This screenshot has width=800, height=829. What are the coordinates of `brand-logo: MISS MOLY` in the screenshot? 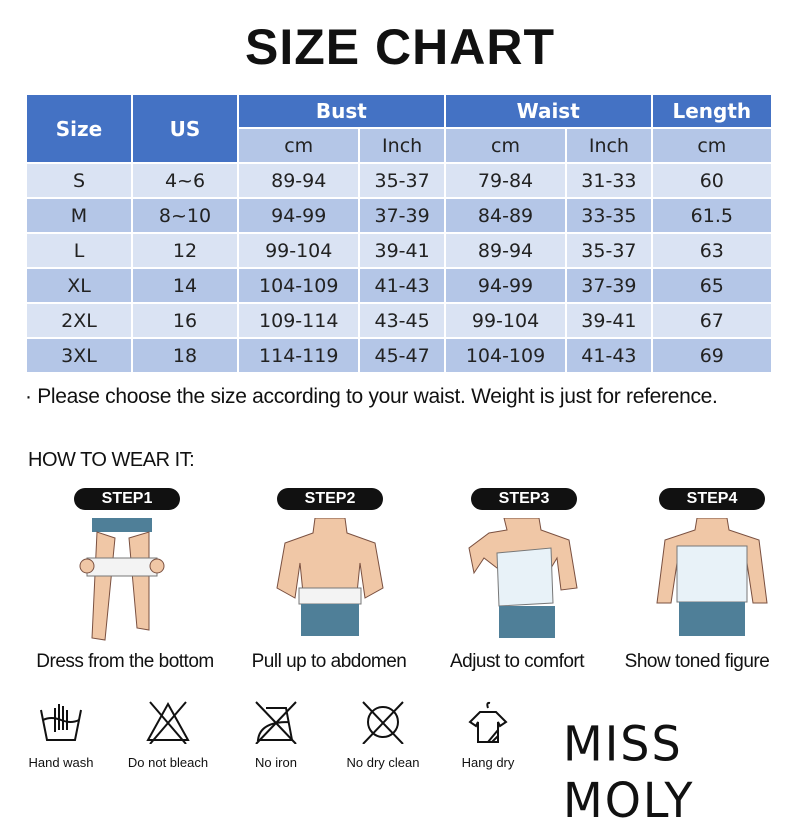 It's located at (629, 772).